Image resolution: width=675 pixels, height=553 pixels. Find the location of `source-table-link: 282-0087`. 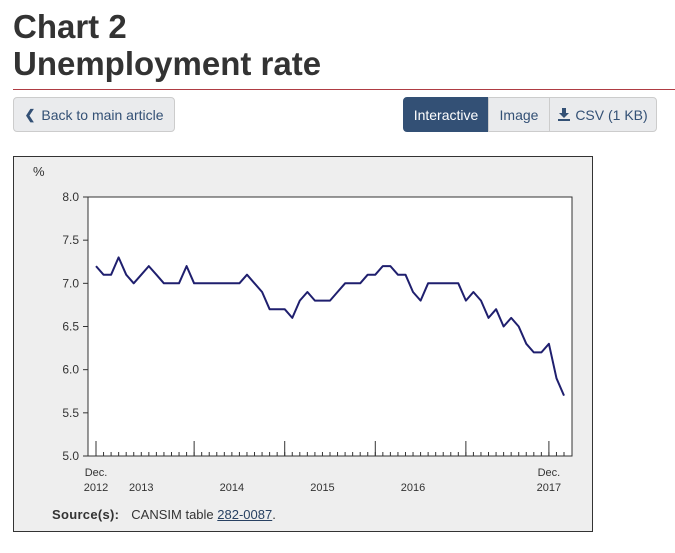

source-table-link: 282-0087 is located at coordinates (245, 514).